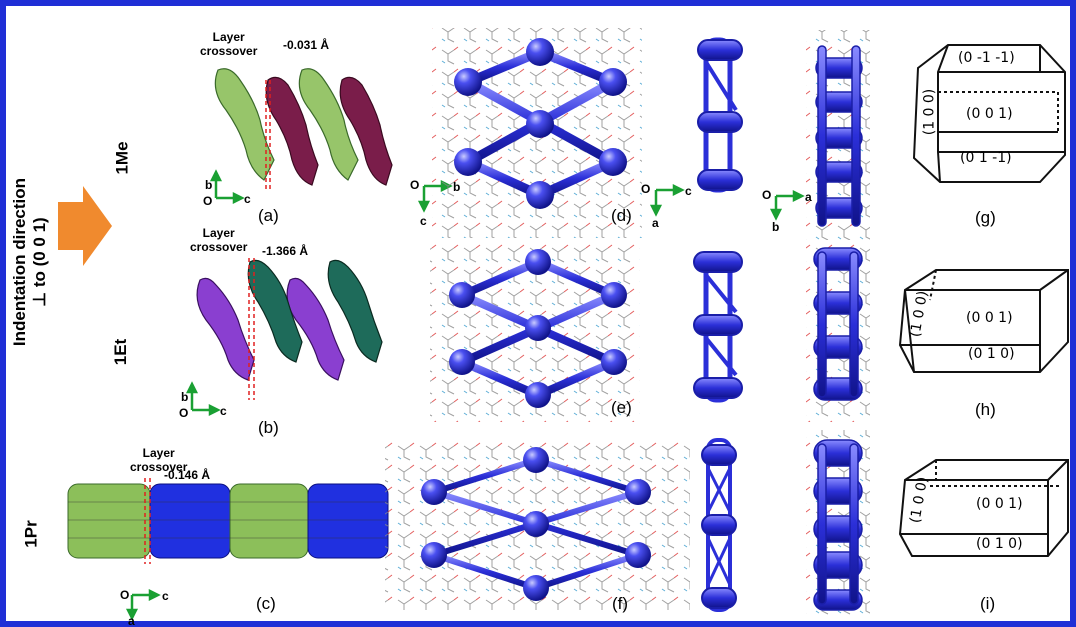  What do you see at coordinates (646, 189) in the screenshot?
I see `axis-e1-origin: O` at bounding box center [646, 189].